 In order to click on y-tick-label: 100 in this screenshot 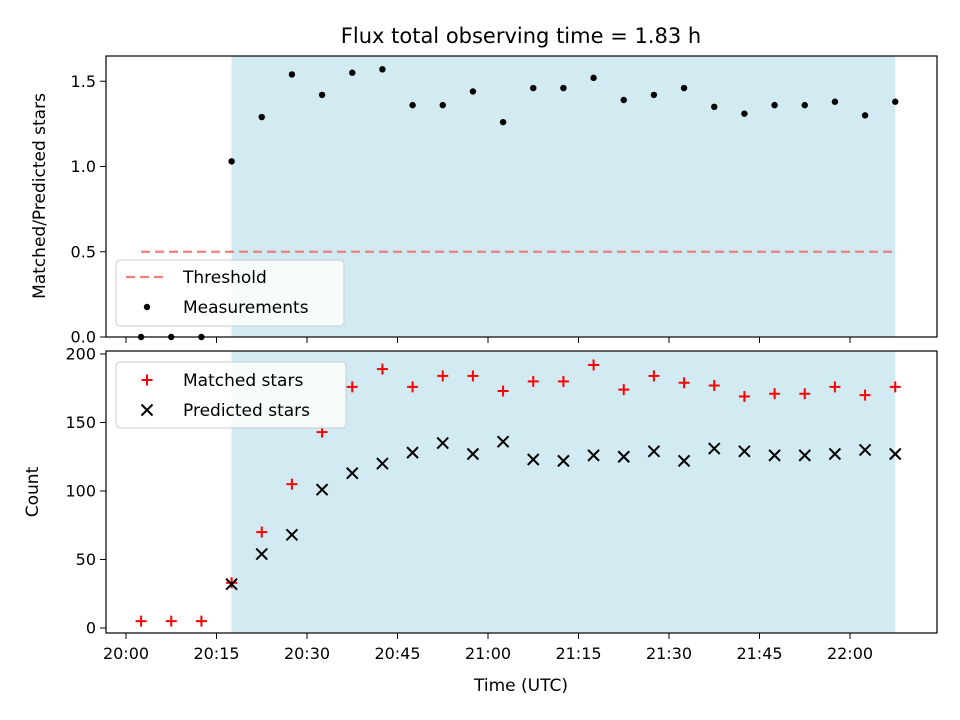, I will do `click(80, 491)`.